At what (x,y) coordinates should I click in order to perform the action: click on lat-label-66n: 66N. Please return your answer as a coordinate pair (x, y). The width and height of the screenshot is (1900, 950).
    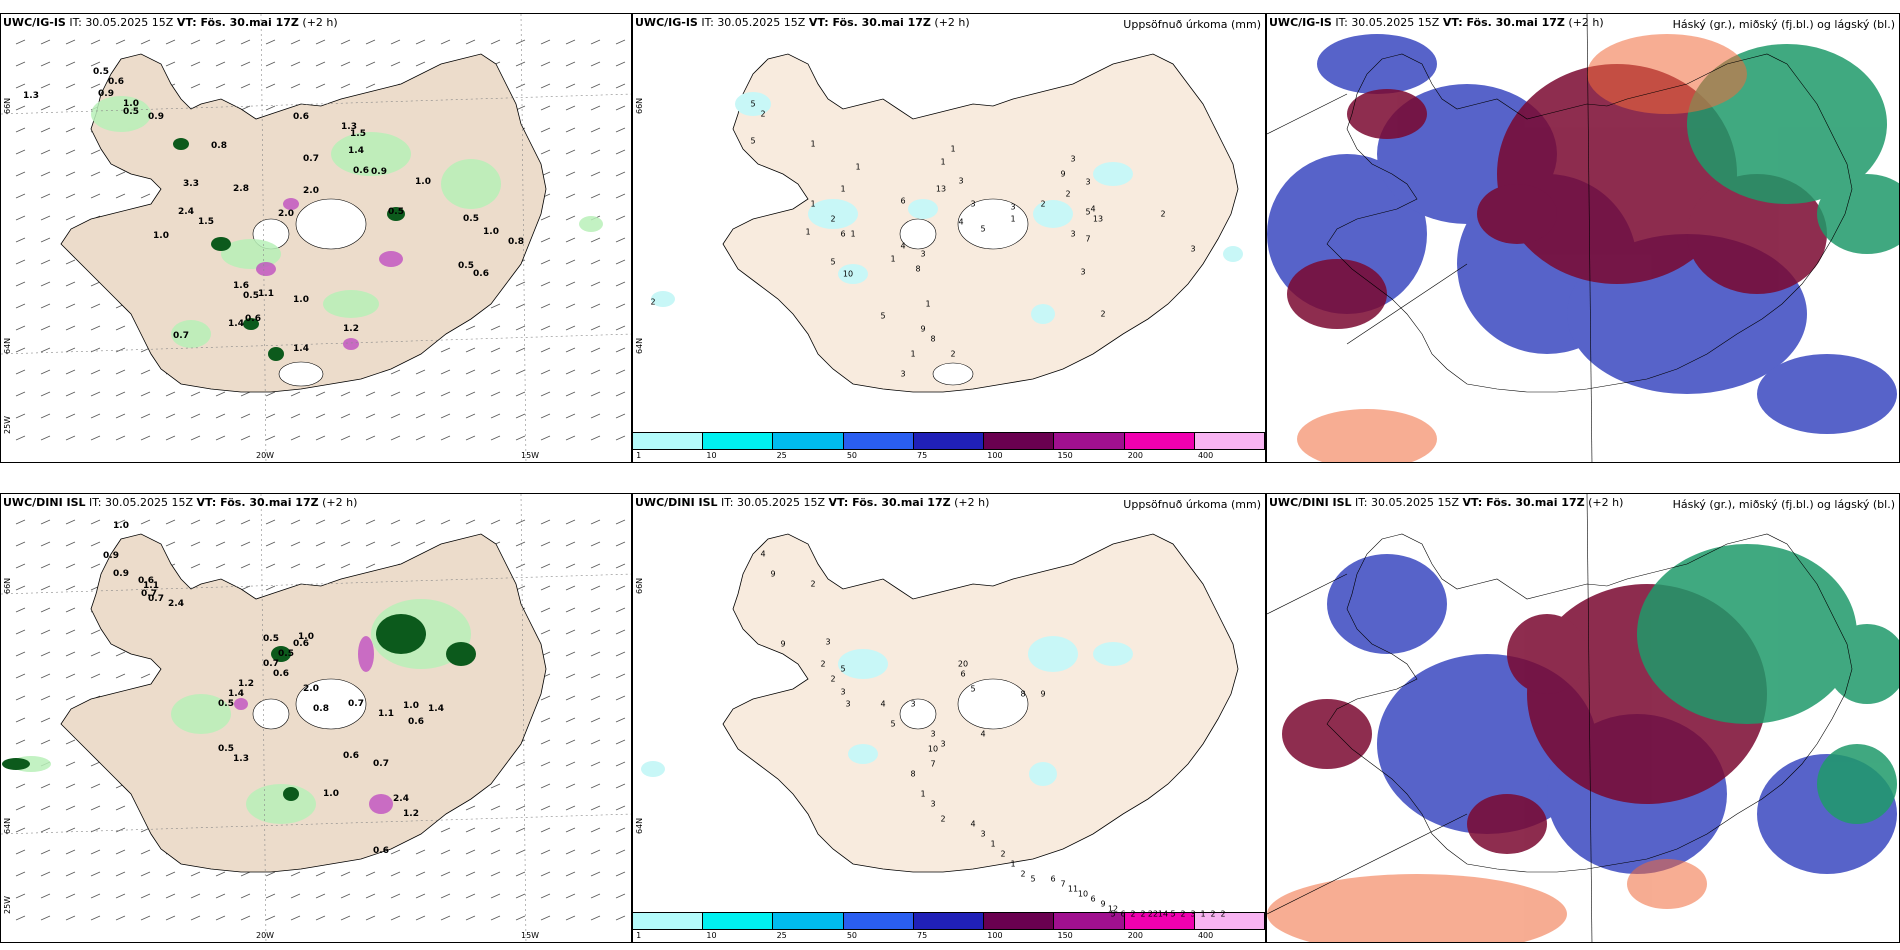
    Looking at the image, I should click on (639, 585).